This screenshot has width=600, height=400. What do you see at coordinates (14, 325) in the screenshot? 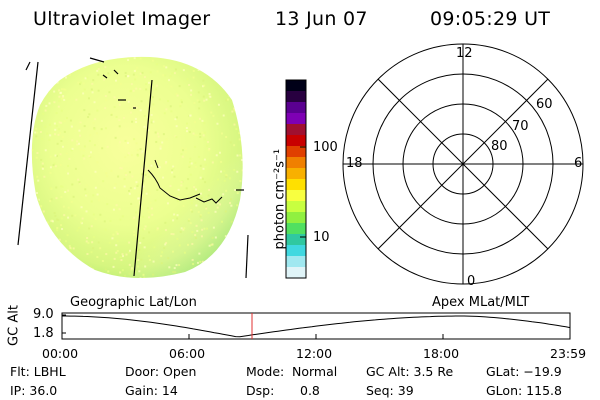
I see `altitude-axis-label: GC Alt` at bounding box center [14, 325].